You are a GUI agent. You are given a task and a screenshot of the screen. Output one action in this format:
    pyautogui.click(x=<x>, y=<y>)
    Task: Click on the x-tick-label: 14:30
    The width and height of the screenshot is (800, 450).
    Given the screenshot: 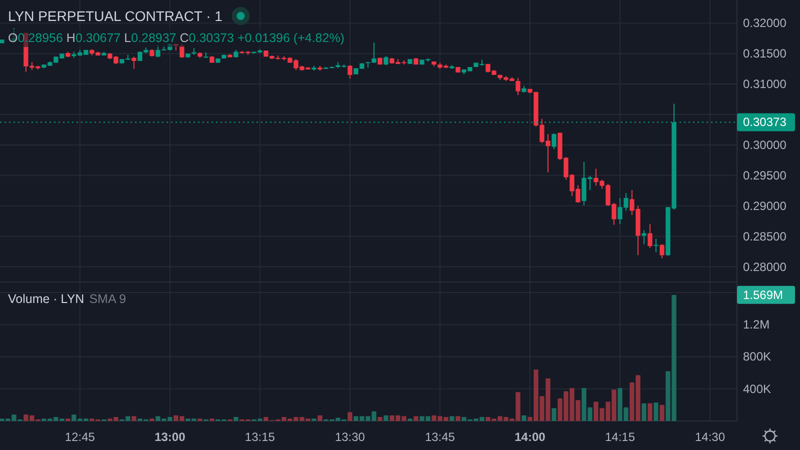 What is the action you would take?
    pyautogui.click(x=710, y=437)
    